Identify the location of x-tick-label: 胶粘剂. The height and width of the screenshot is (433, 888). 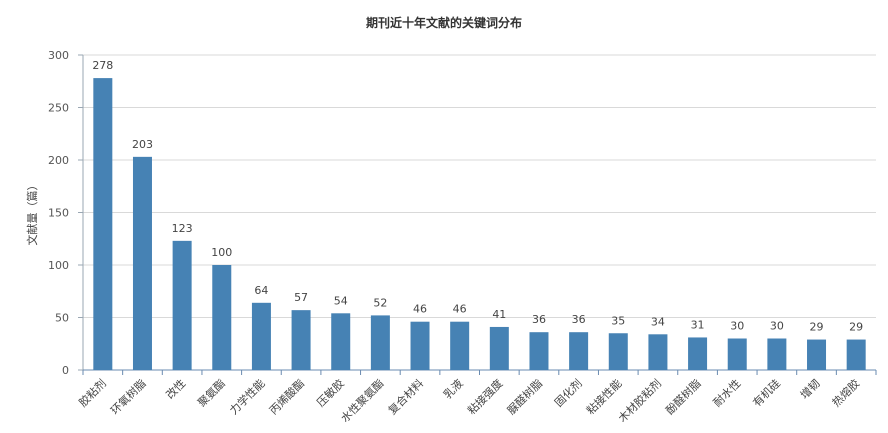
(92, 392).